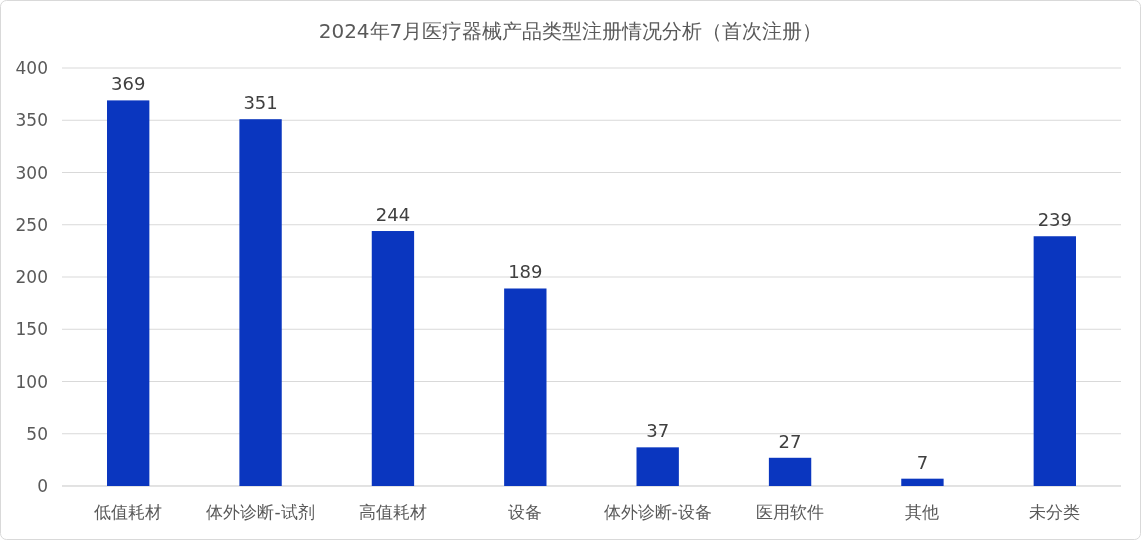 This screenshot has height=540, width=1141. What do you see at coordinates (37, 433) in the screenshot?
I see `y-tick-label: 50` at bounding box center [37, 433].